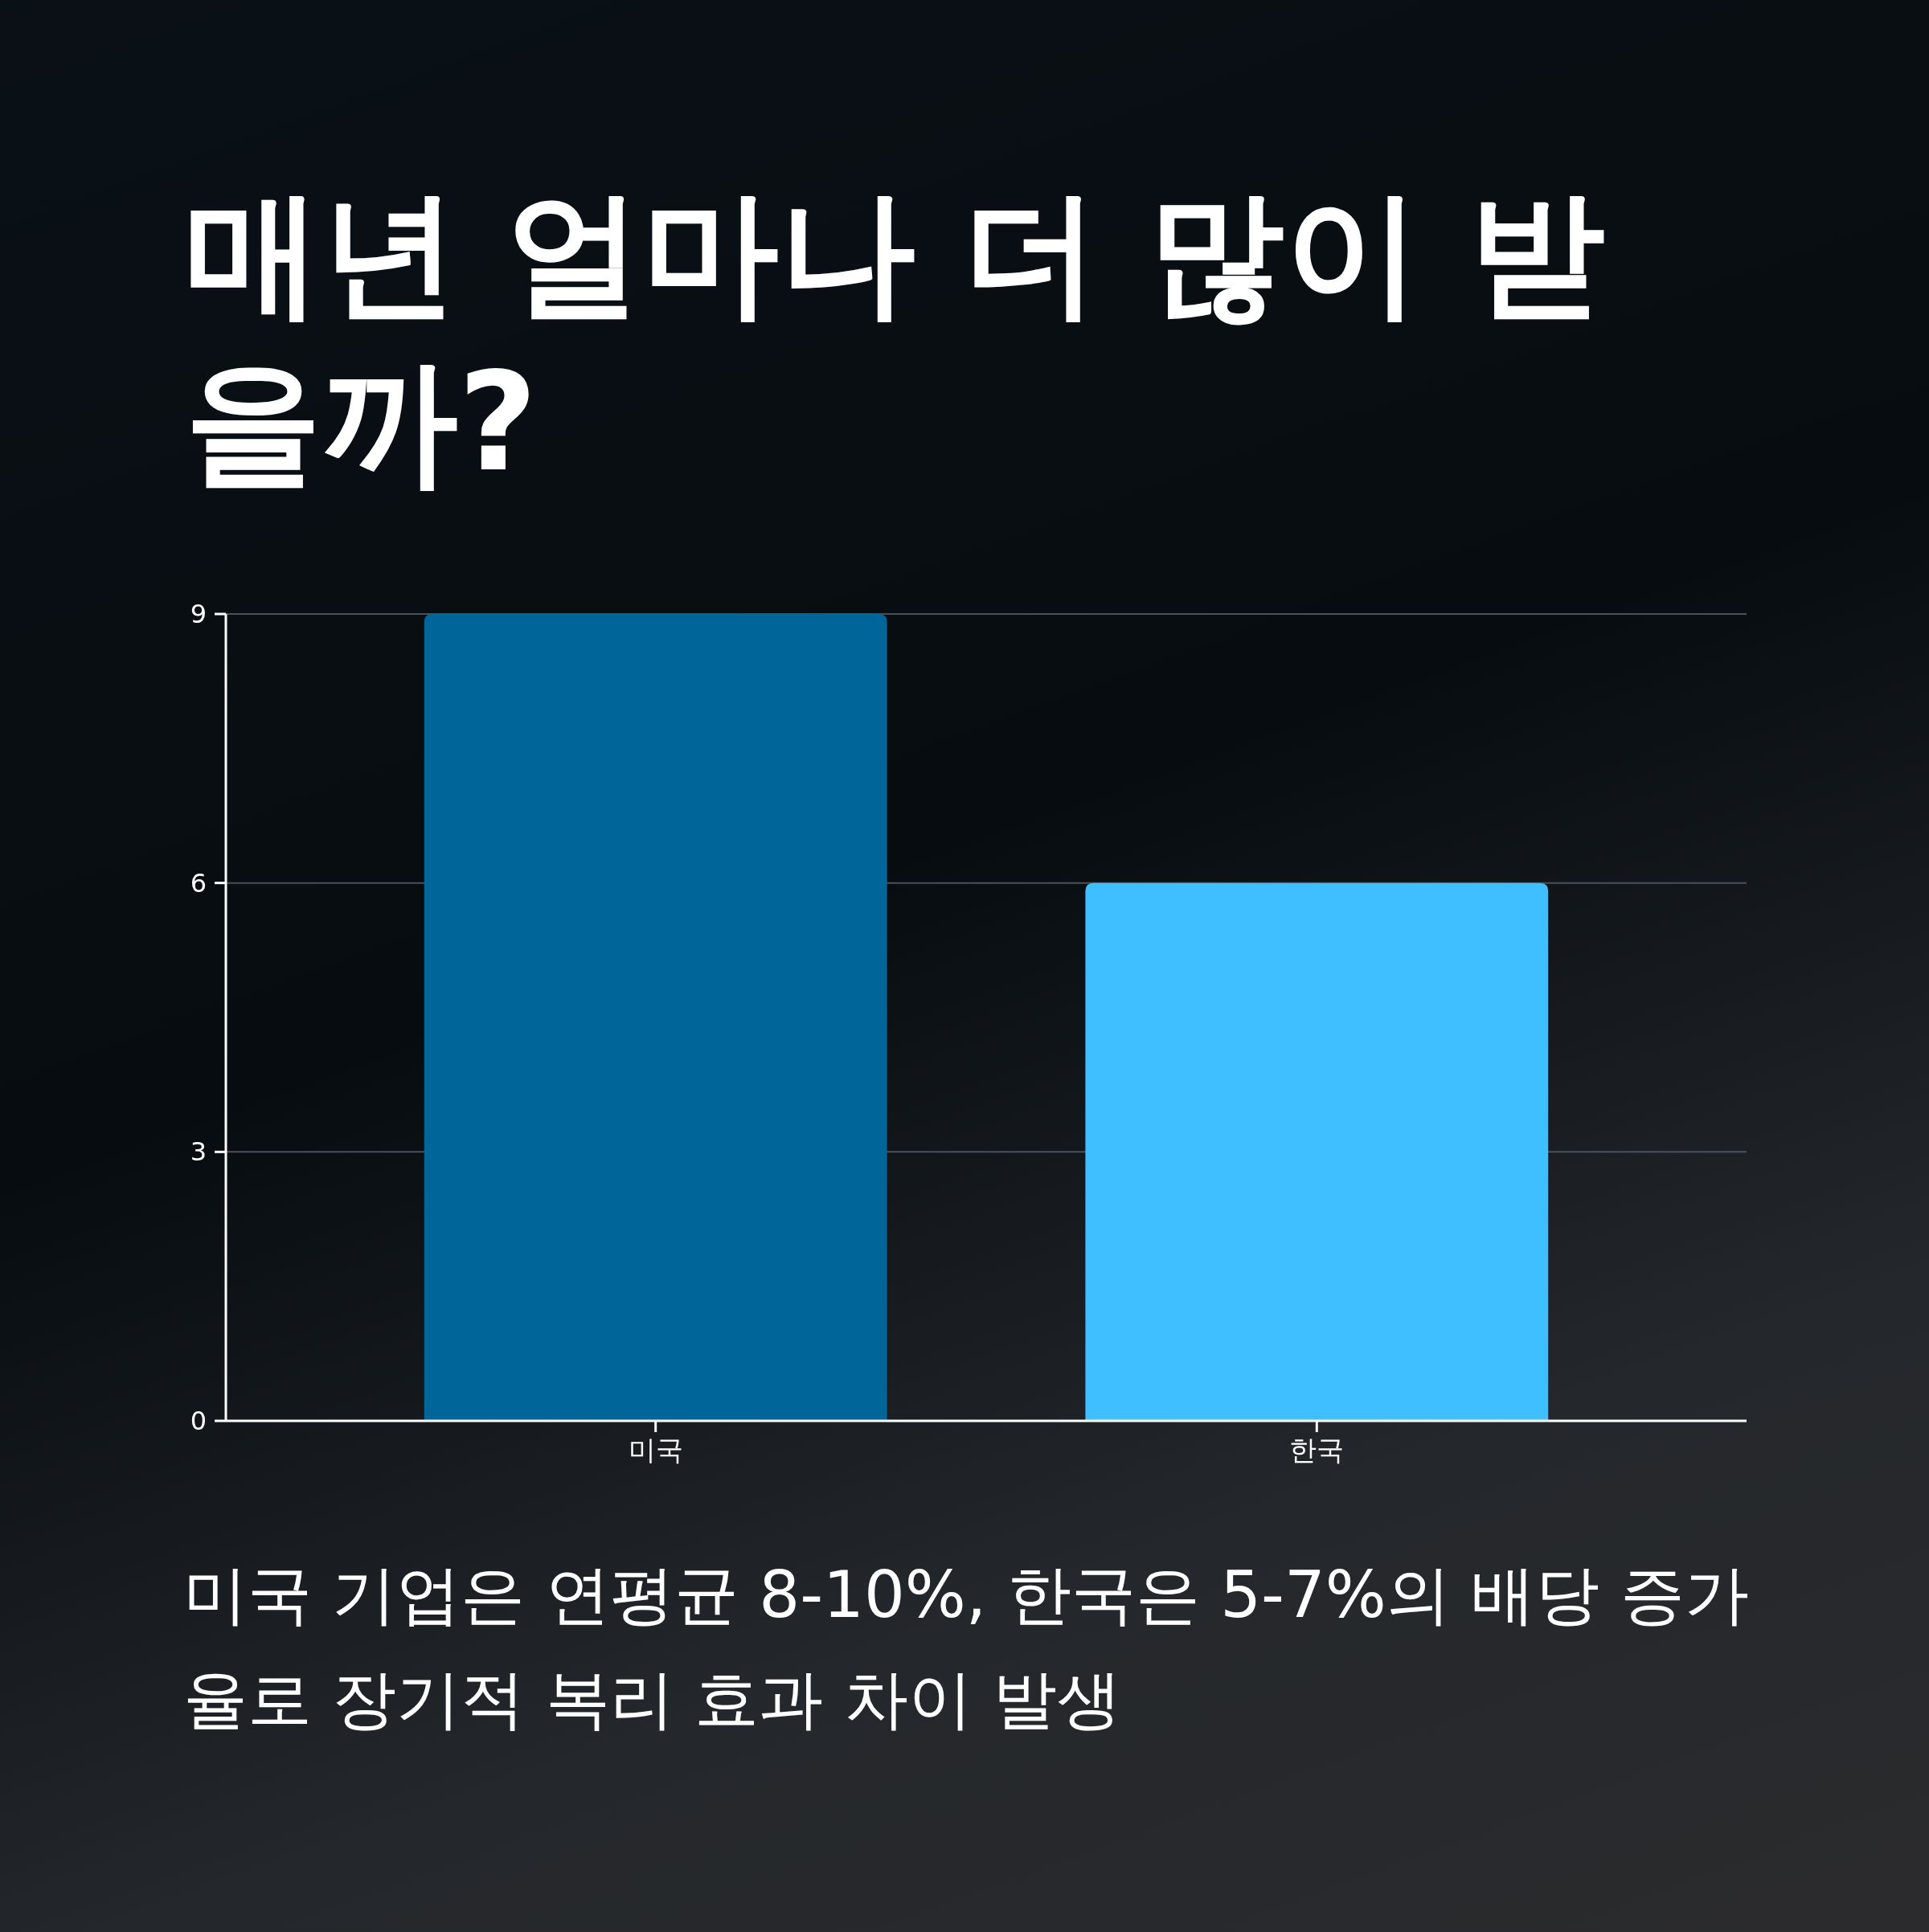 This screenshot has height=1932, width=1929. What do you see at coordinates (198, 614) in the screenshot?
I see `y-tick-label: 9` at bounding box center [198, 614].